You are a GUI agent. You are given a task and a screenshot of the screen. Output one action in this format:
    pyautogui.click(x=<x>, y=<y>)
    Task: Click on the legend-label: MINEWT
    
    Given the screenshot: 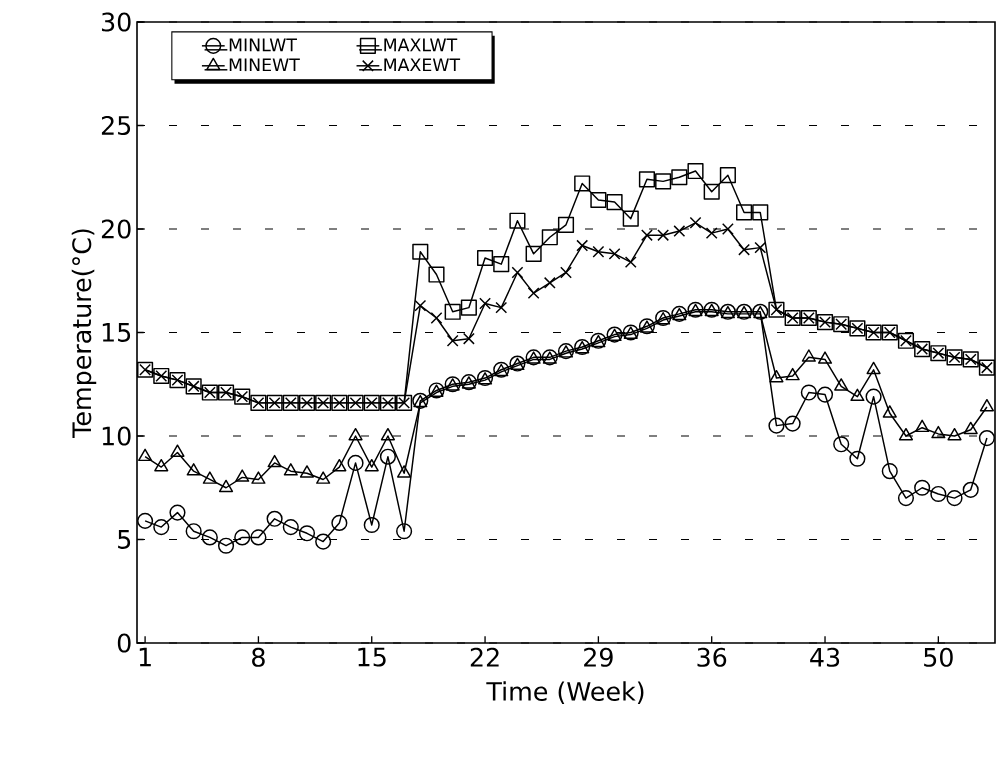 What is the action you would take?
    pyautogui.click(x=264, y=65)
    